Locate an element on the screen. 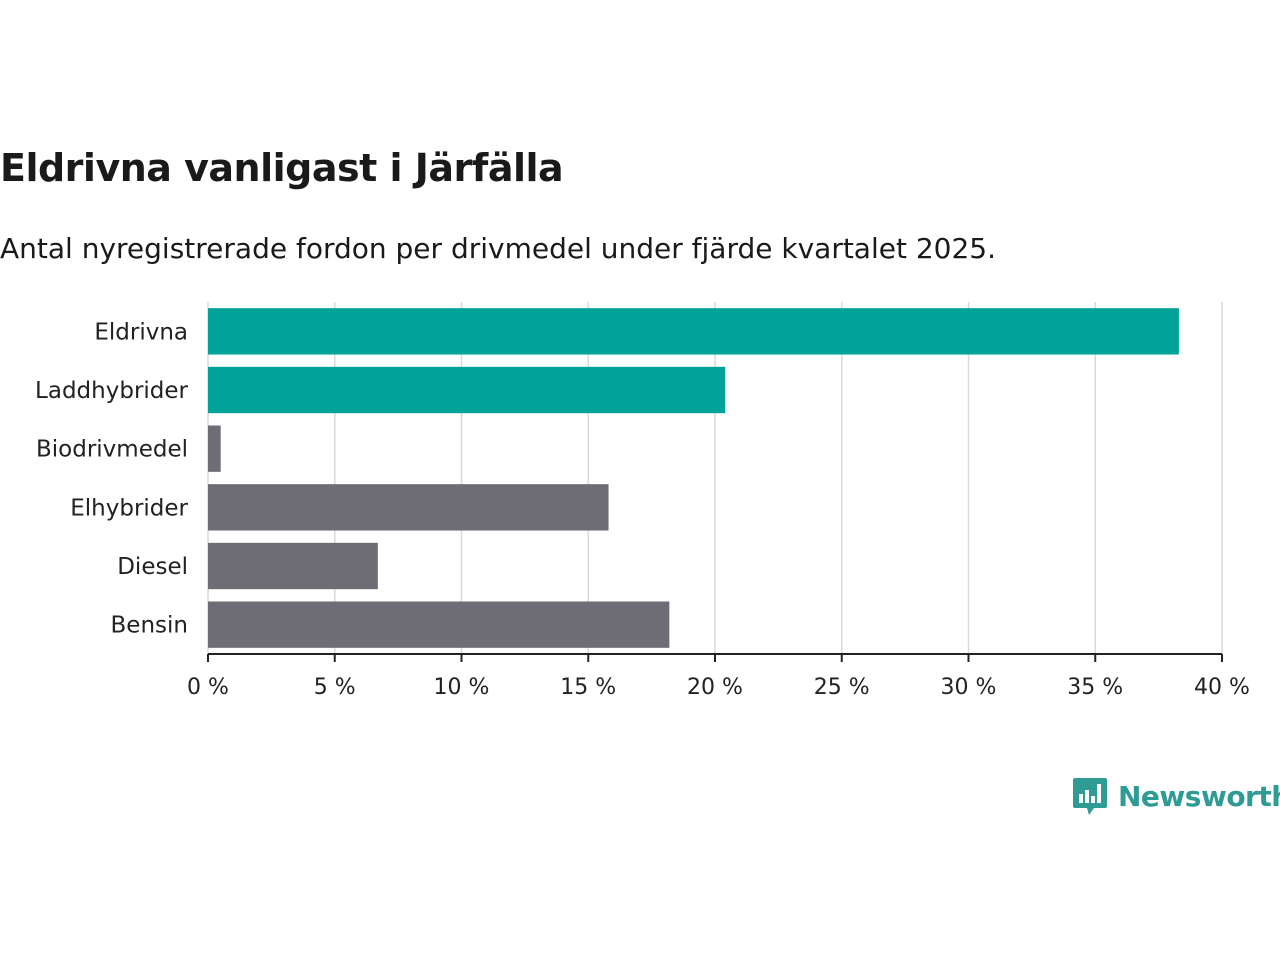 This screenshot has height=960, width=1280. x-tick-label: 30 % is located at coordinates (969, 687).